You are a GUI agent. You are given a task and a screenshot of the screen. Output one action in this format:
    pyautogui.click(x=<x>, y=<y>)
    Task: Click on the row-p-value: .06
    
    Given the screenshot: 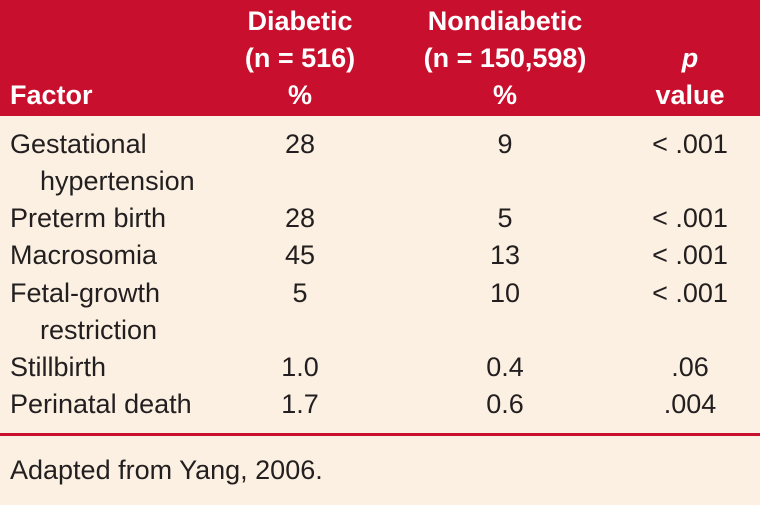 What is the action you would take?
    pyautogui.click(x=690, y=367)
    